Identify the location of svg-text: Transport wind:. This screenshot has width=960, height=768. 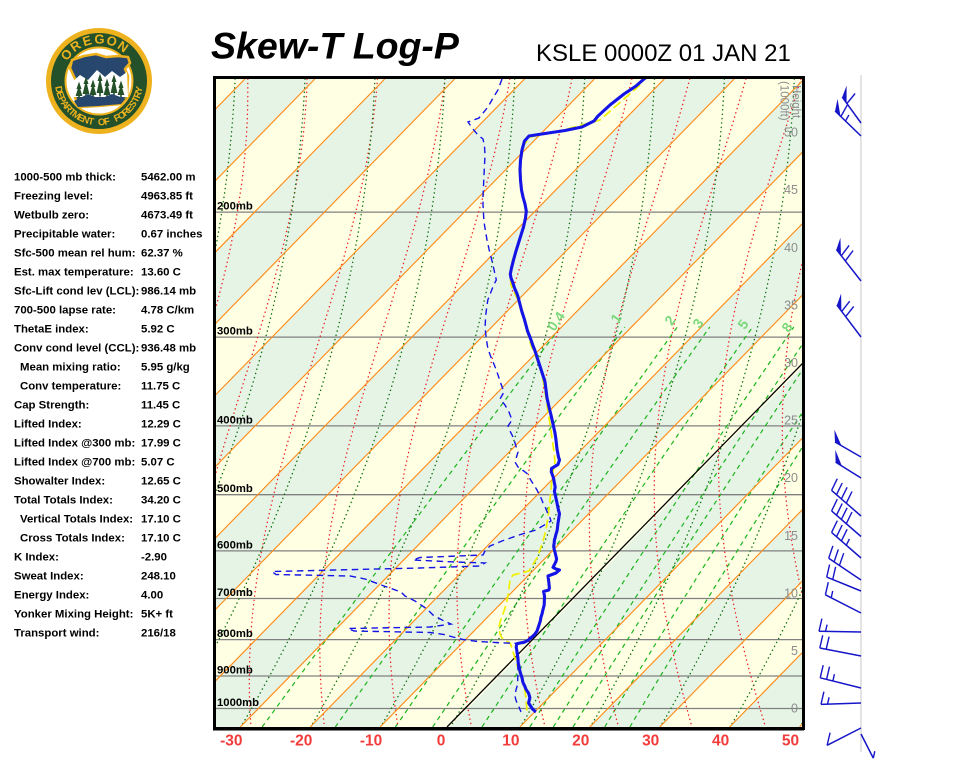
(56, 634).